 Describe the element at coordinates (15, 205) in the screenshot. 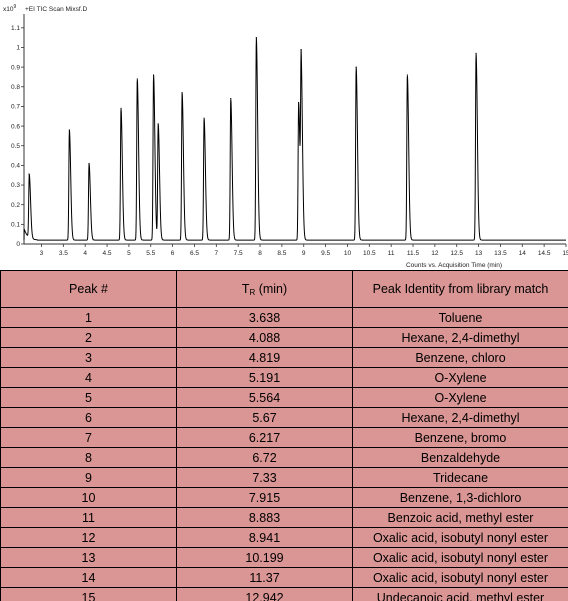

I see `y-tick-label: 0.2` at that location.